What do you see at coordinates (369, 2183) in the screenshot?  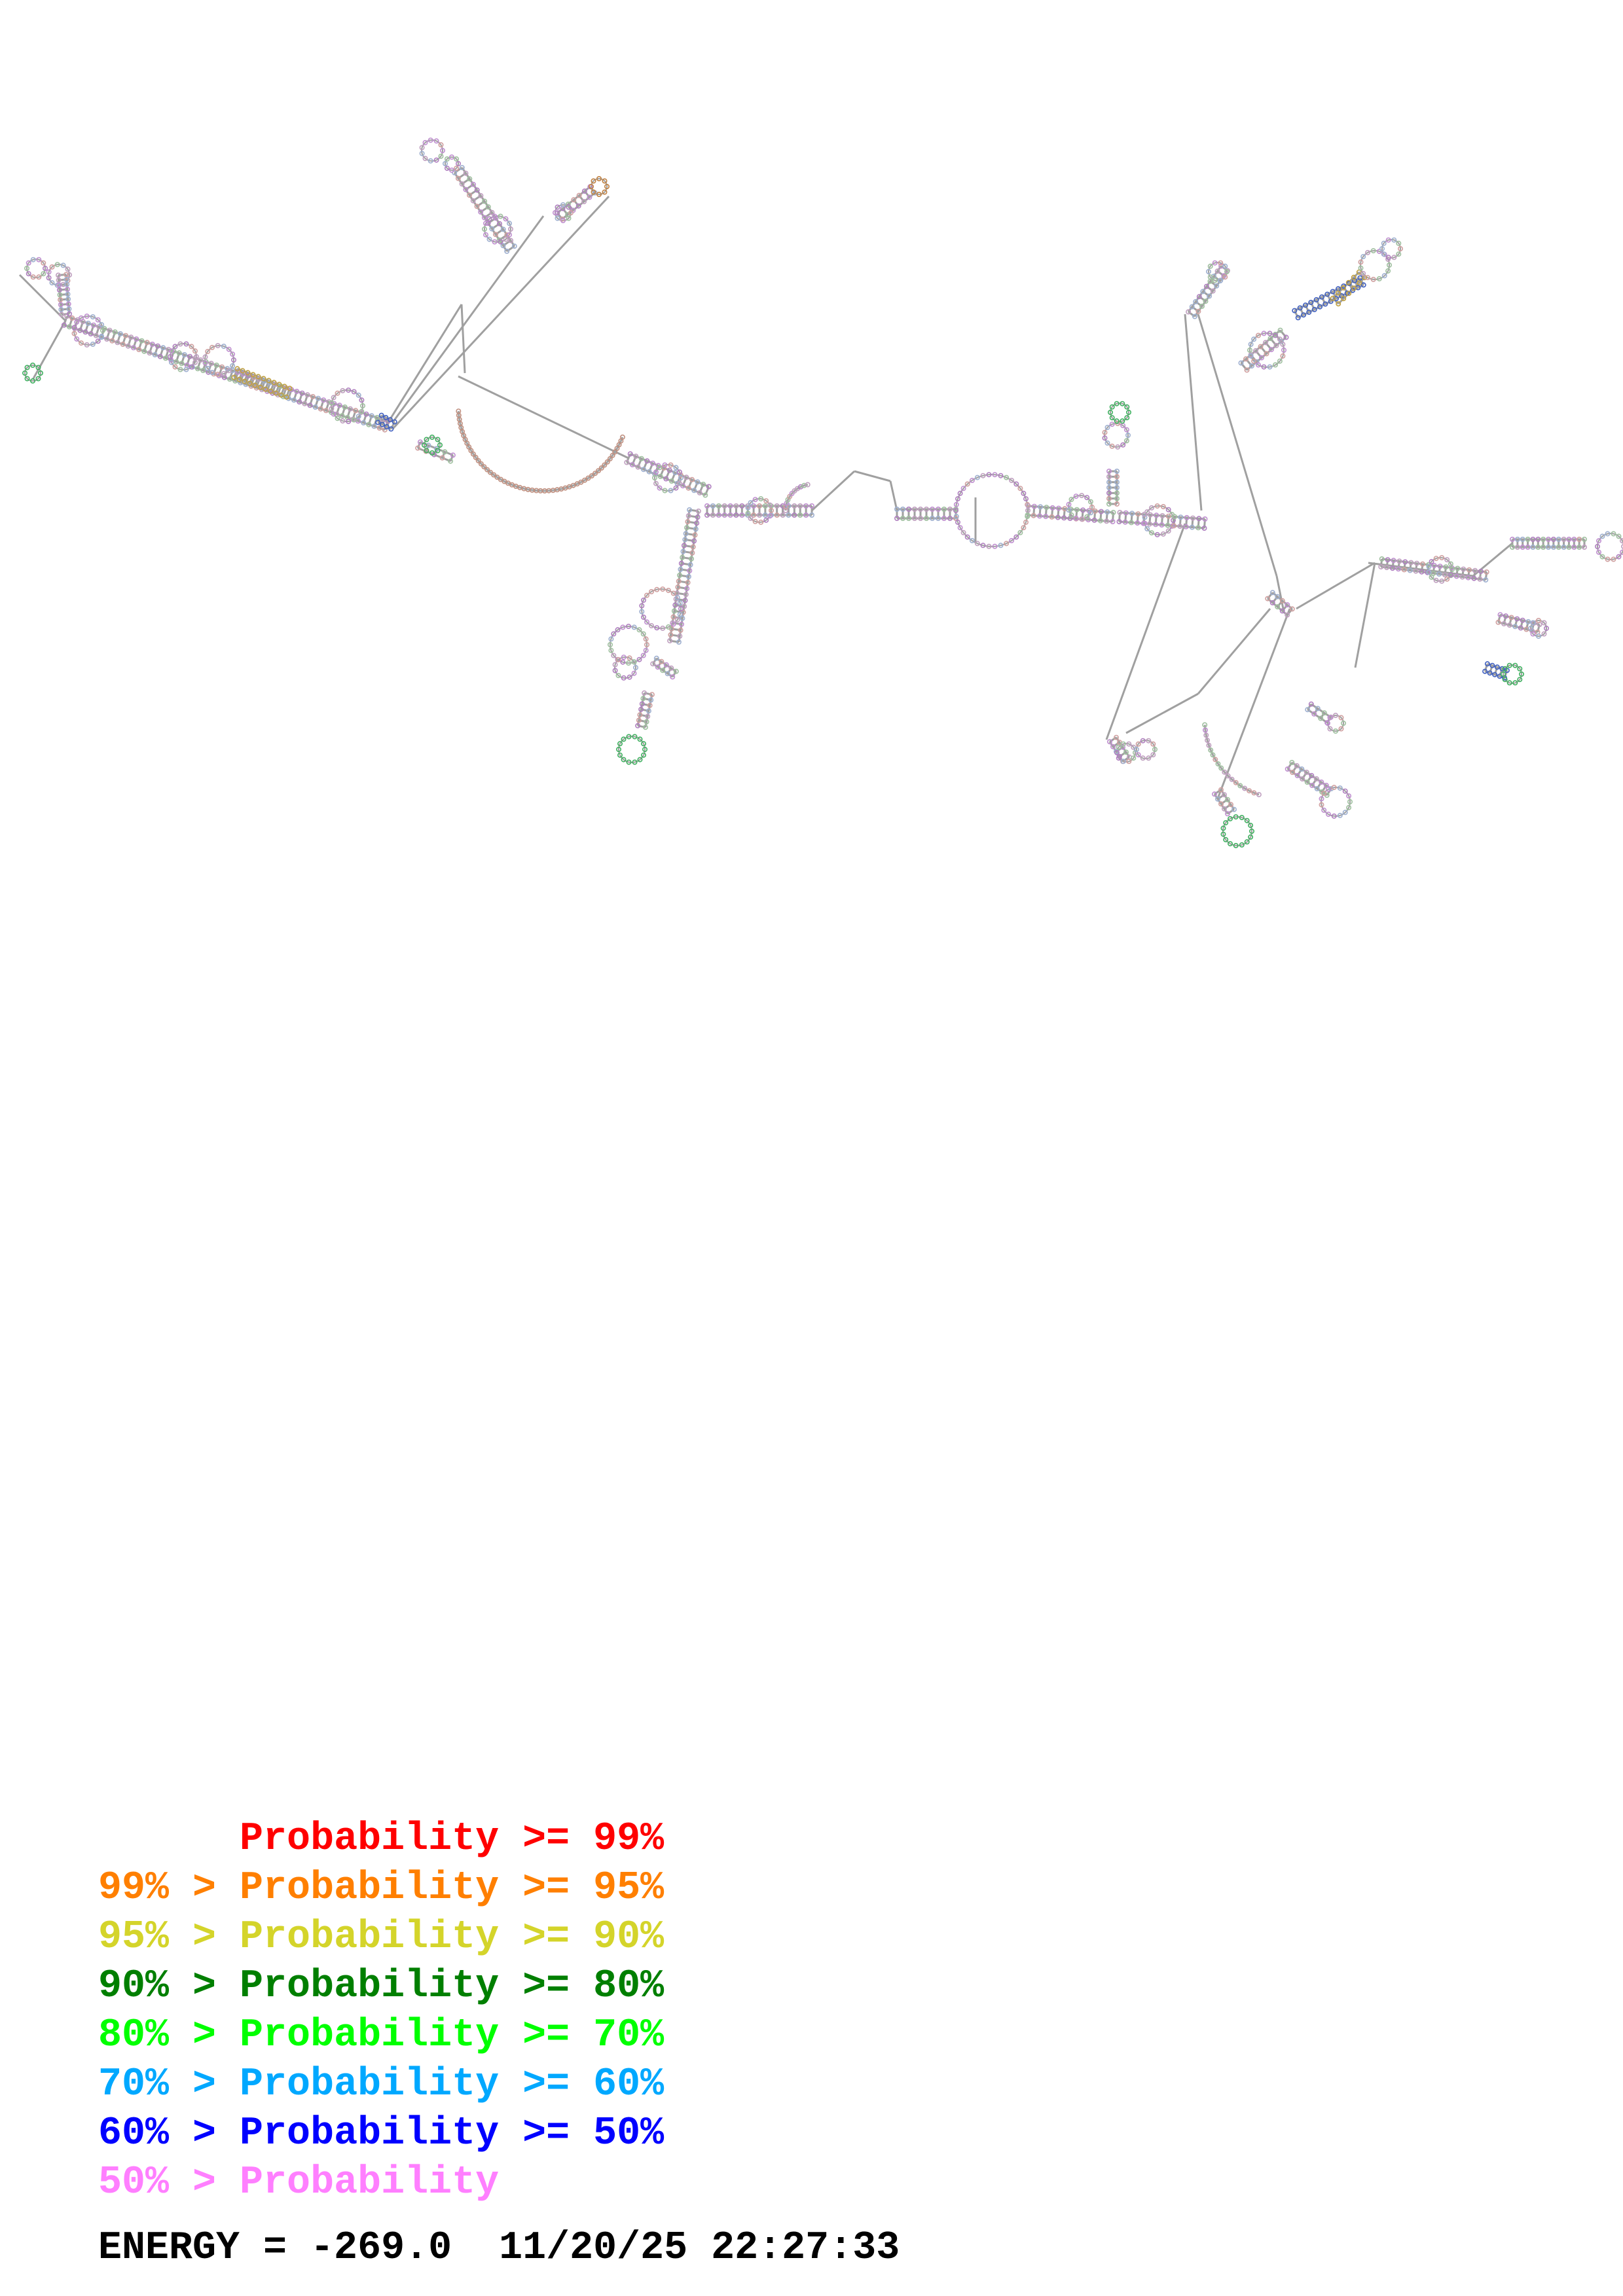 I see `legend-label: Probability` at bounding box center [369, 2183].